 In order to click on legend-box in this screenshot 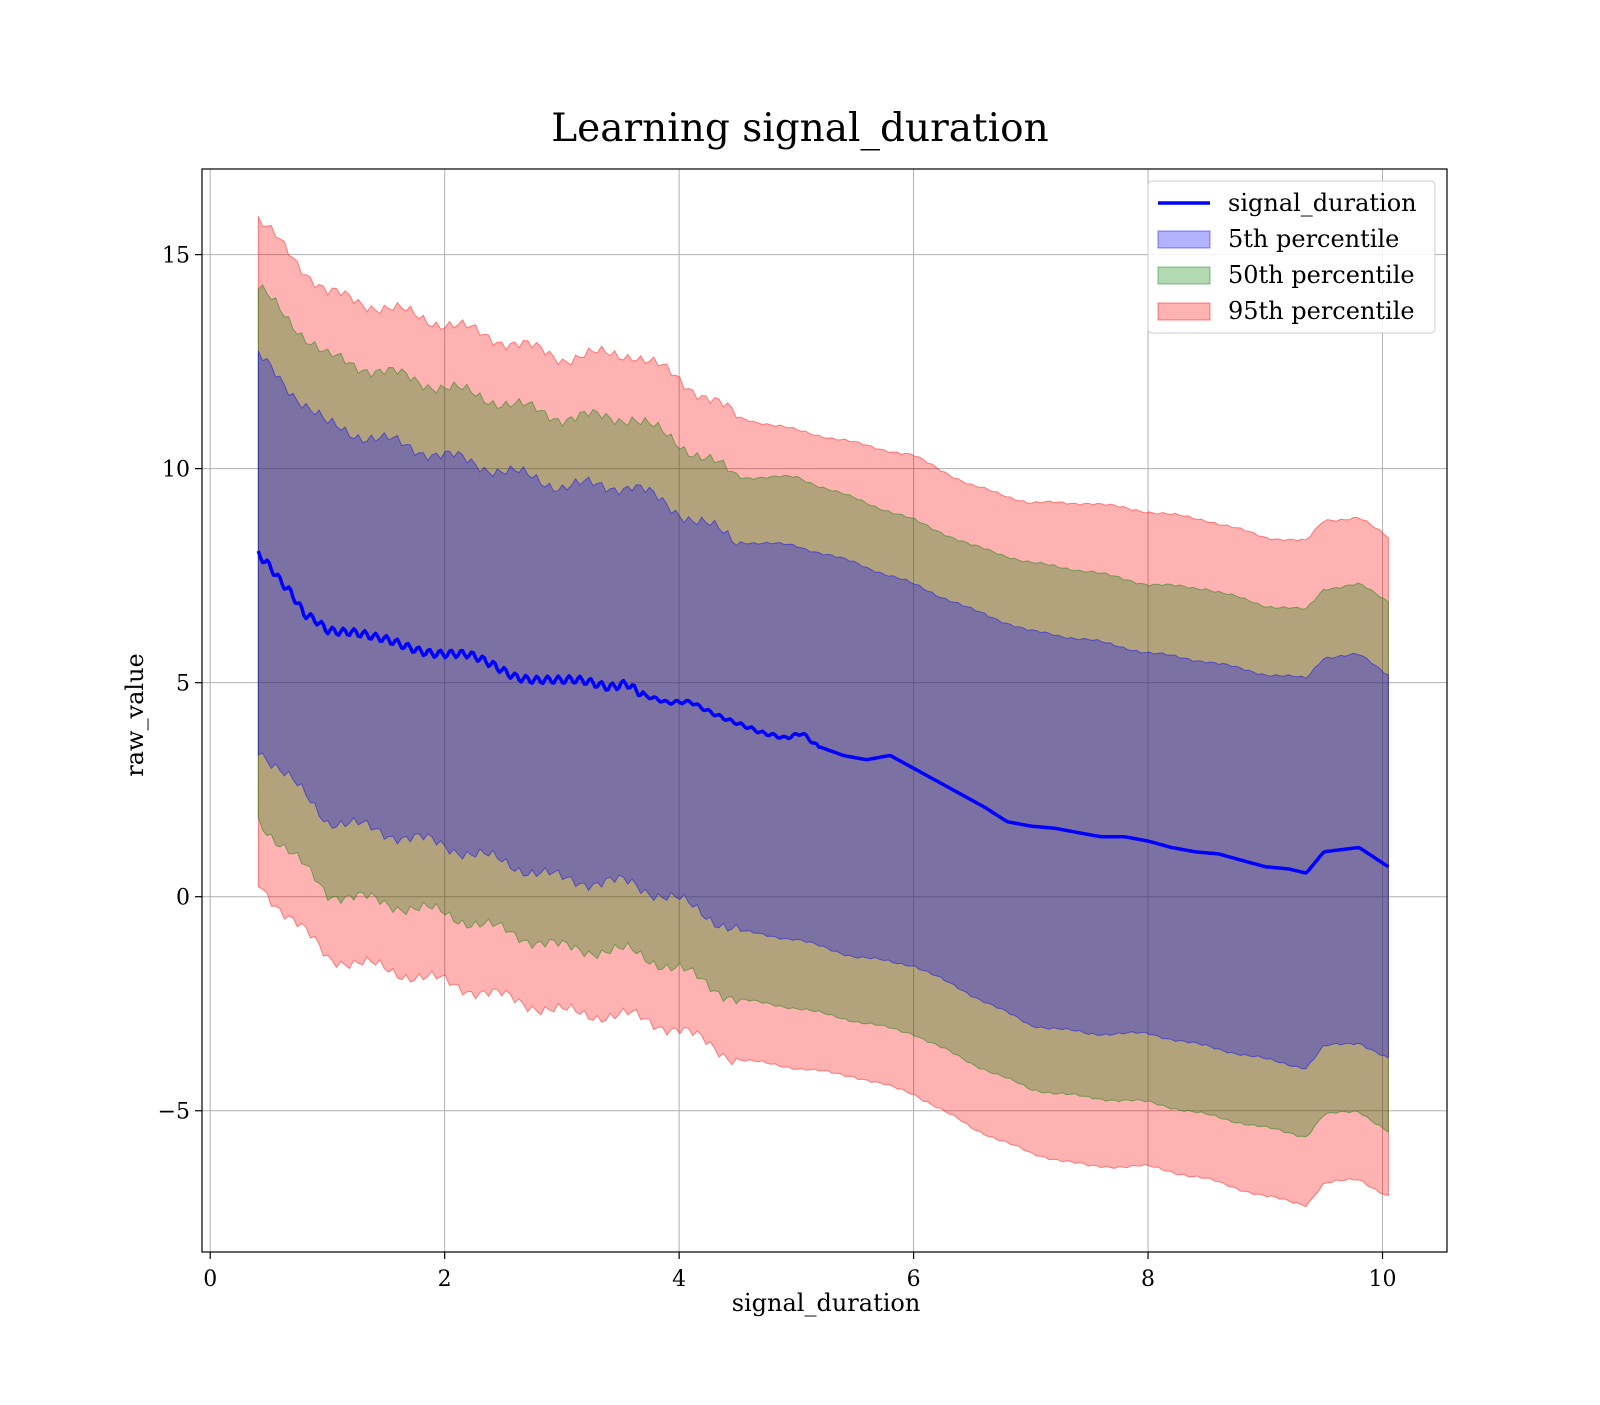, I will do `click(1291, 257)`.